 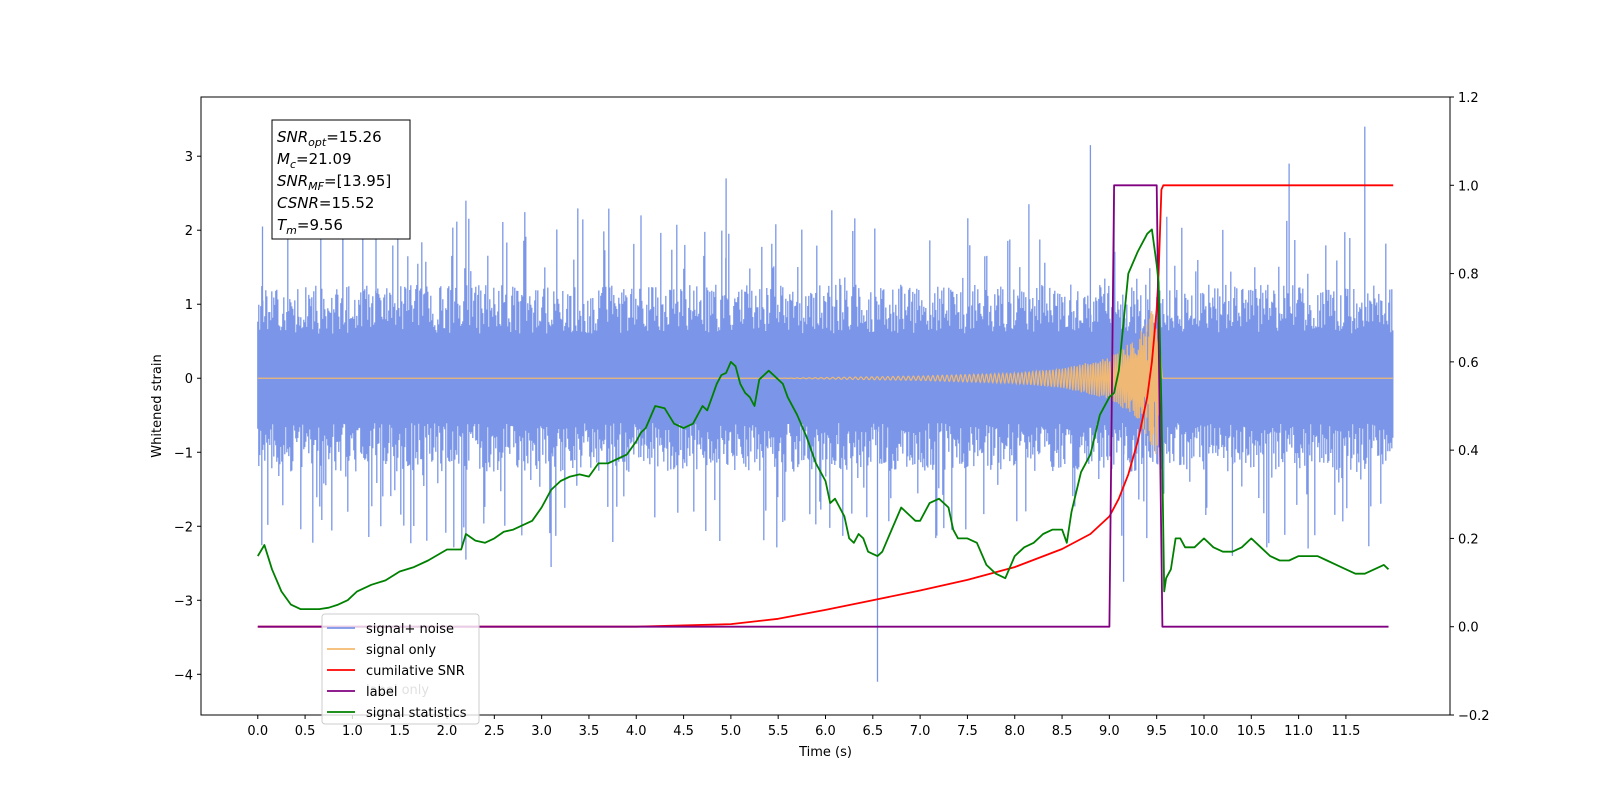 I want to click on y2-tick-label: 1.2, so click(x=1468, y=98).